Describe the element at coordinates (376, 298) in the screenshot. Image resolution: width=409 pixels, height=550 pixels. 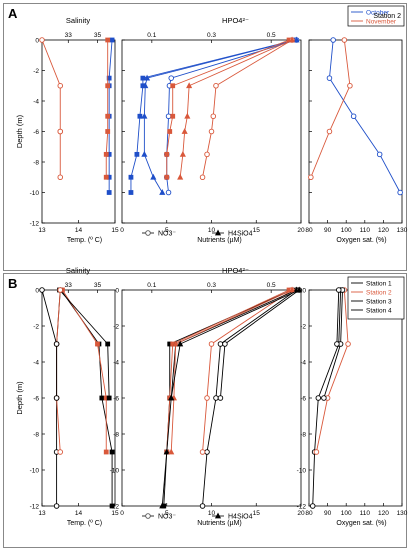
I see `legend-box` at that location.